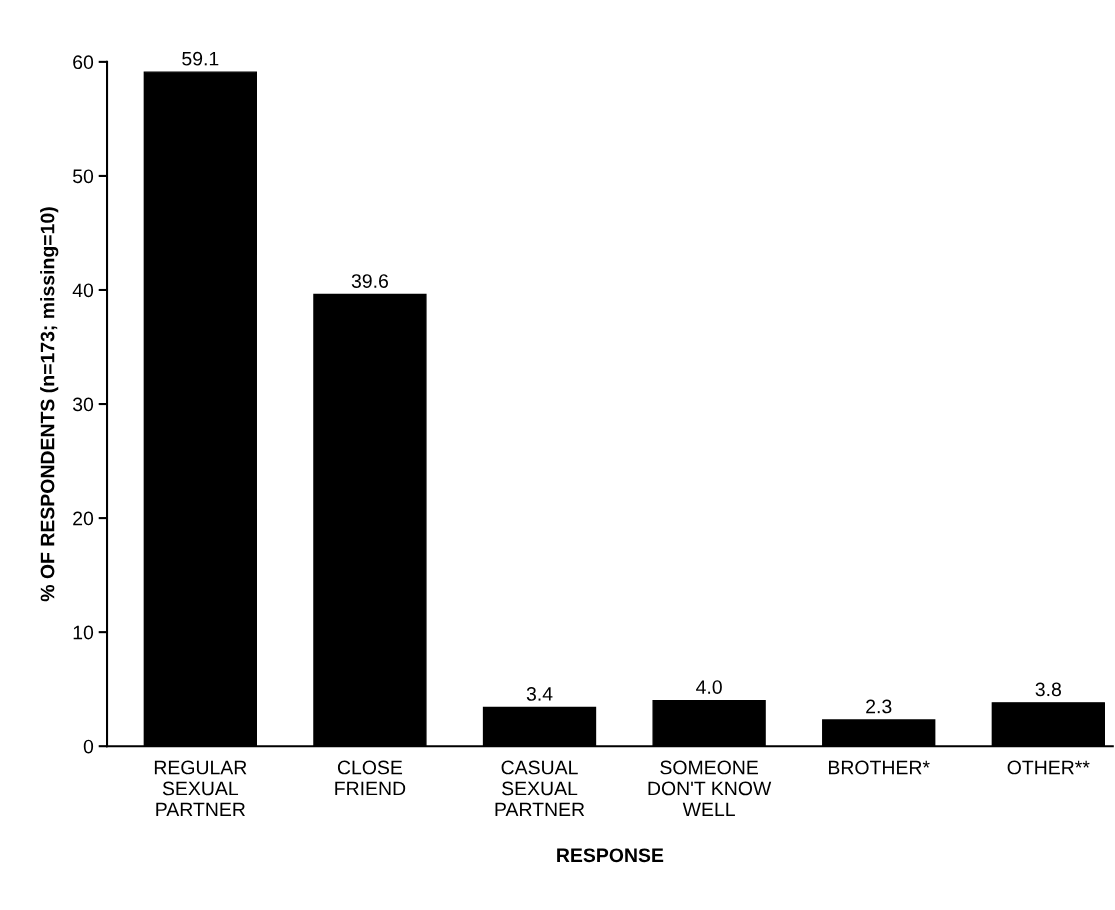 This screenshot has width=1115, height=910. What do you see at coordinates (539, 694) in the screenshot?
I see `data-label: 3.4` at bounding box center [539, 694].